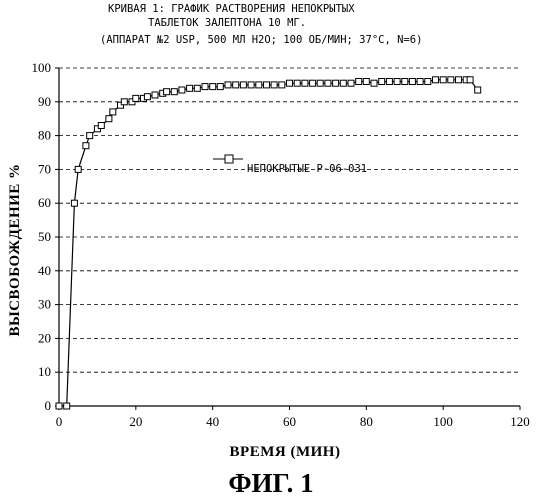 The image size is (543, 500). I want to click on y-tick-label-60: 60, so click(44, 202).